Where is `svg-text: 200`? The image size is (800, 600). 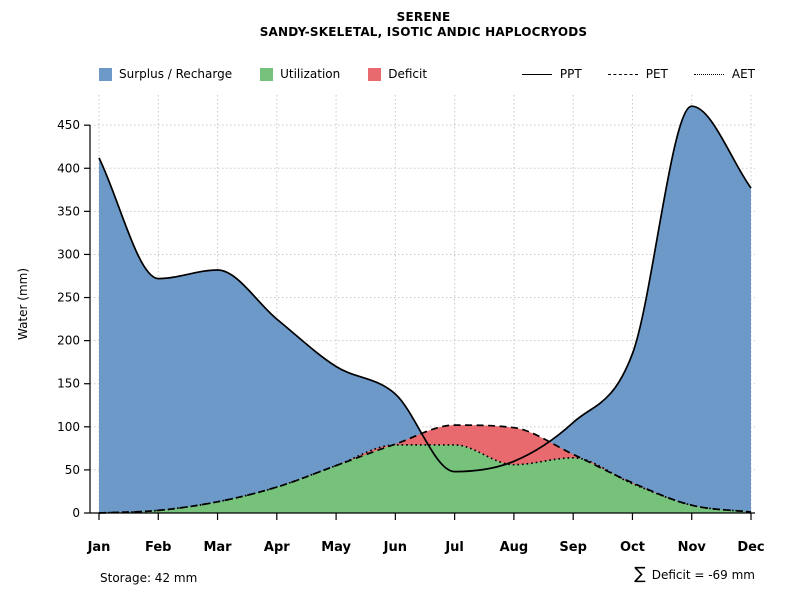
svg-text: 200 is located at coordinates (68, 341).